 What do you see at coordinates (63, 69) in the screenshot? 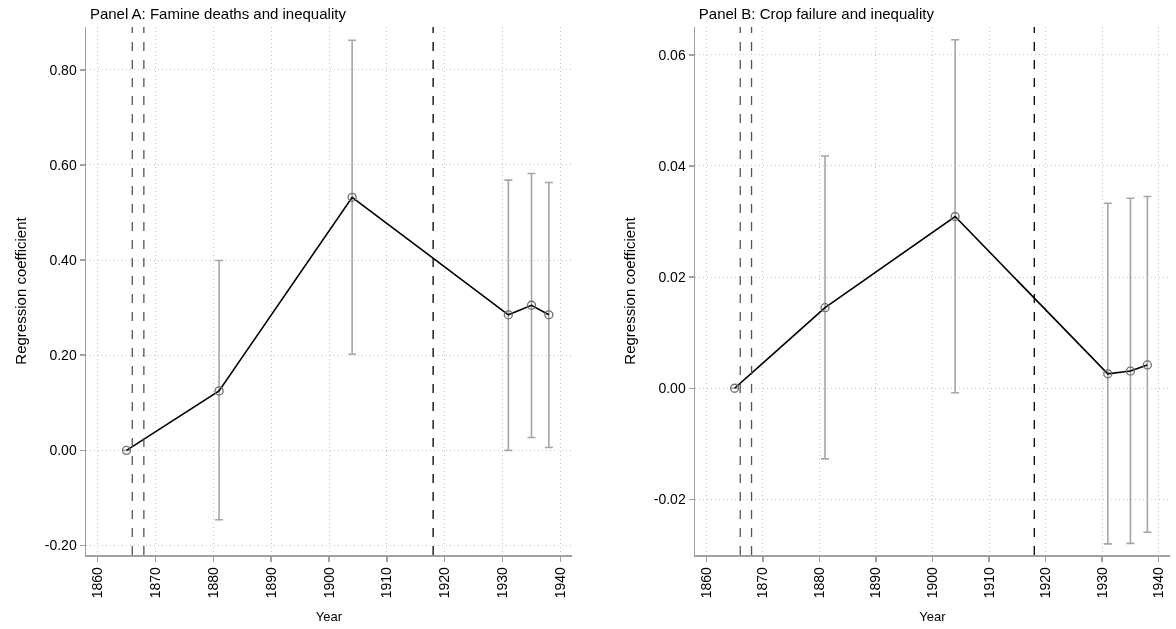
I see `y-tick-label: 0.80` at bounding box center [63, 69].